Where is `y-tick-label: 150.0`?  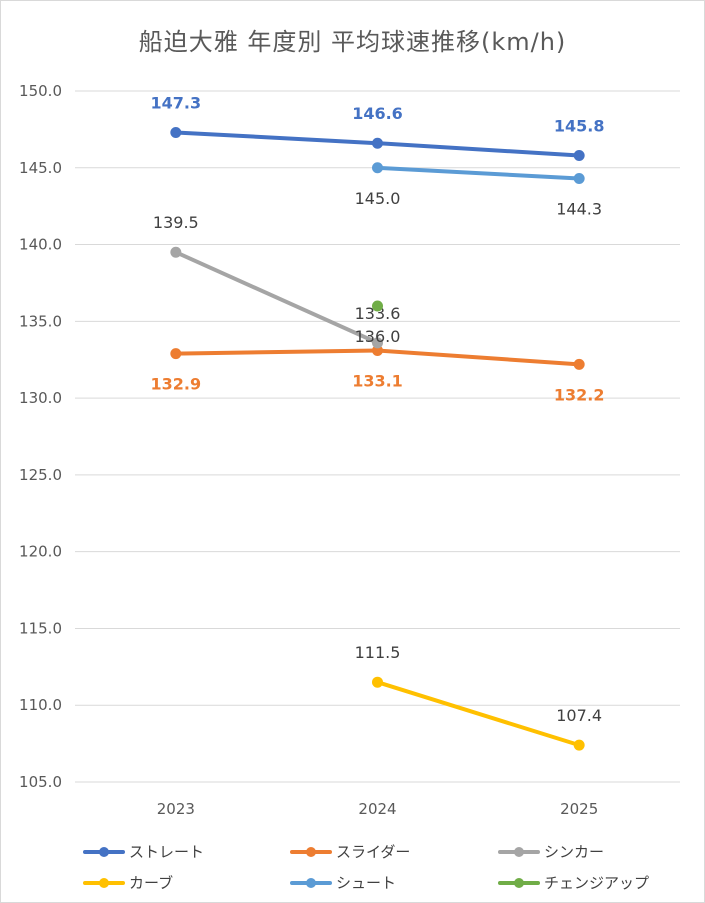 y-tick-label: 150.0 is located at coordinates (40, 91).